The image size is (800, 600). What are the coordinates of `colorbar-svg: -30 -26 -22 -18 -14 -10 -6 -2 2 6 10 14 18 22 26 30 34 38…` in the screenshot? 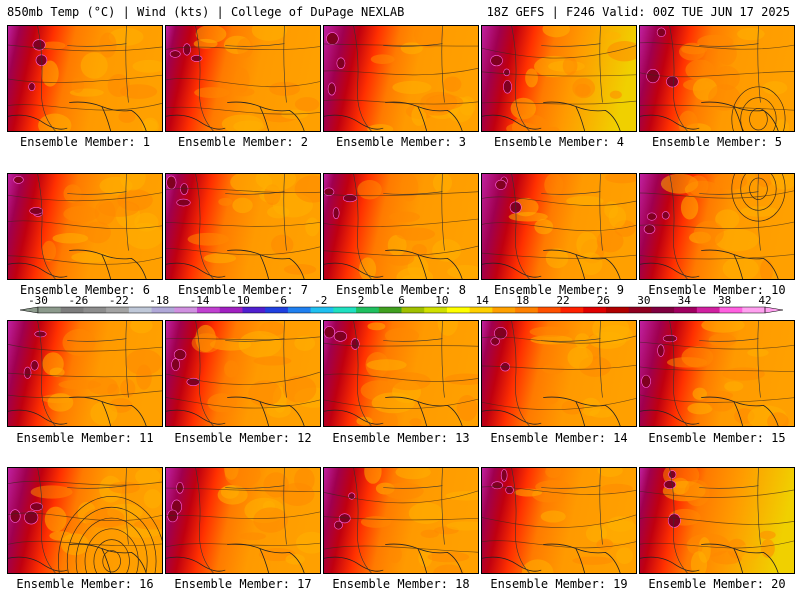 It's located at (401, 305).